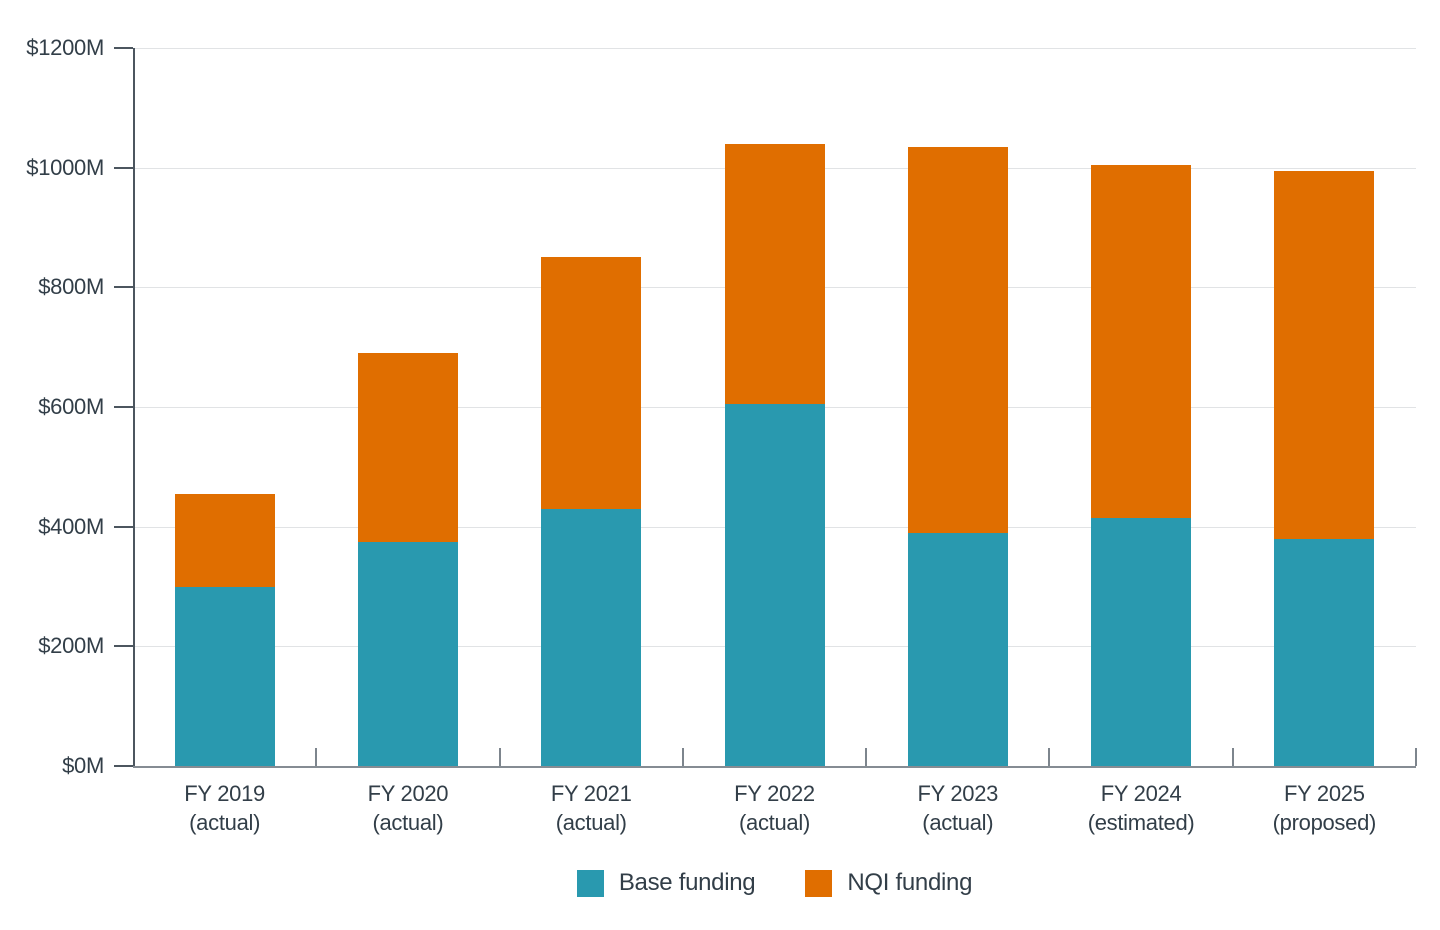  Describe the element at coordinates (957, 649) in the screenshot. I see `bar-segment-fy-2023-base-funding` at that location.